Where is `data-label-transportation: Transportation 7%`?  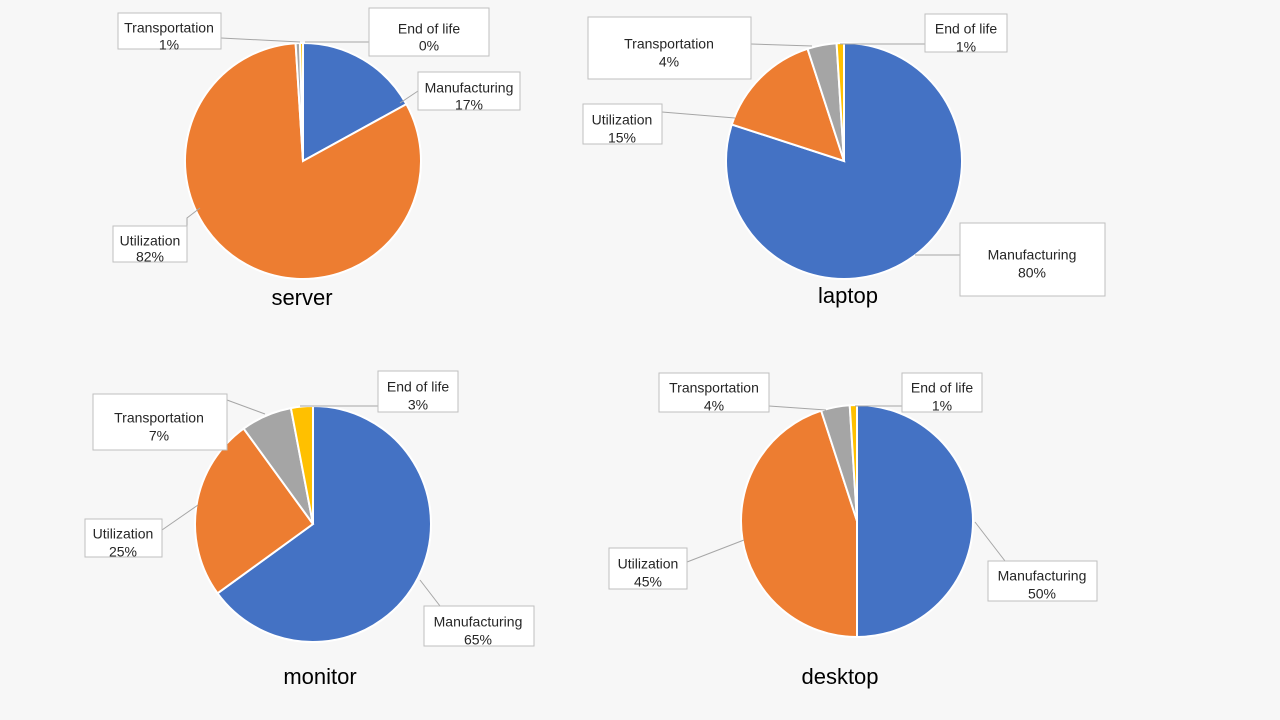
data-label-transportation: Transportation 7% is located at coordinates (179, 422).